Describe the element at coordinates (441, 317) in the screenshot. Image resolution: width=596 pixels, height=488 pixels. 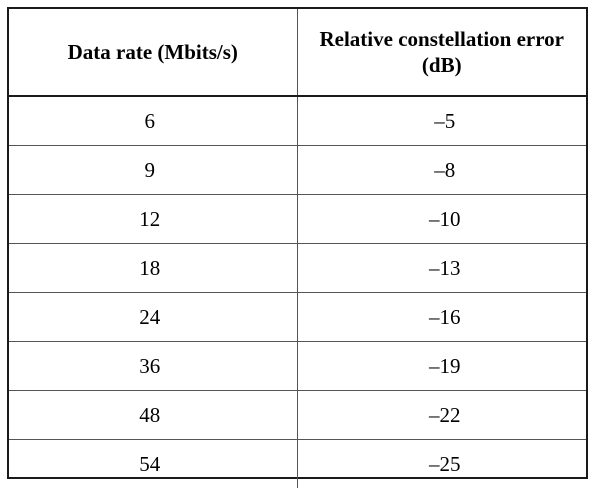
I see `constellation-error-cell: –16` at that location.